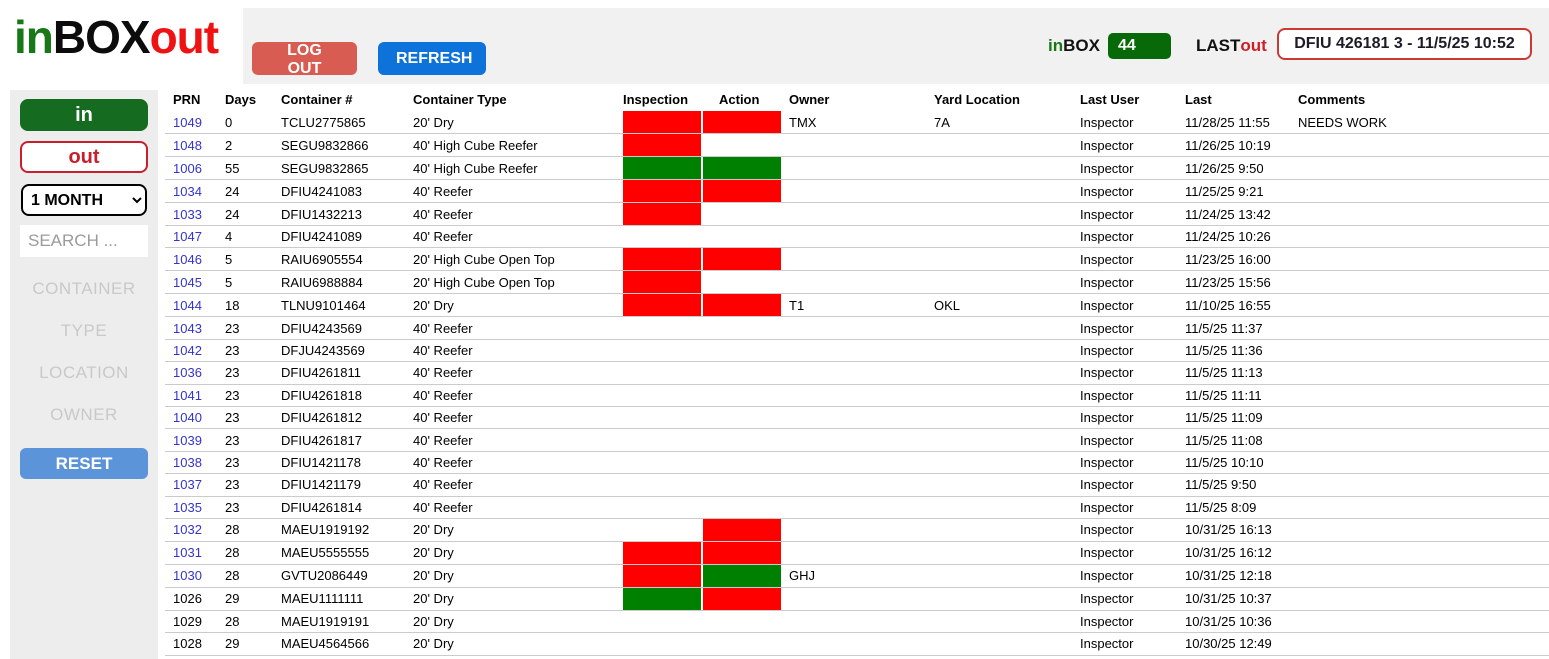 Image resolution: width=1549 pixels, height=659 pixels. What do you see at coordinates (322, 599) in the screenshot?
I see `cell-container: MAEU1111111` at bounding box center [322, 599].